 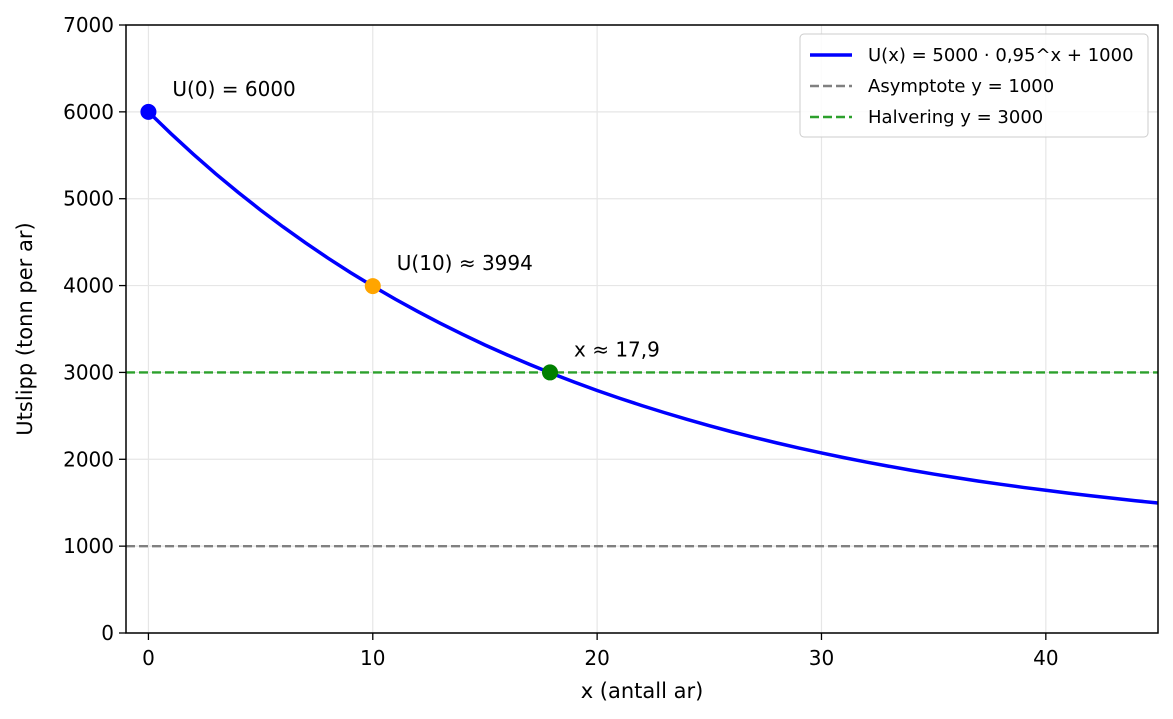 I want to click on y-axis-label: Utslipp (tonn per ar), so click(x=25, y=328).